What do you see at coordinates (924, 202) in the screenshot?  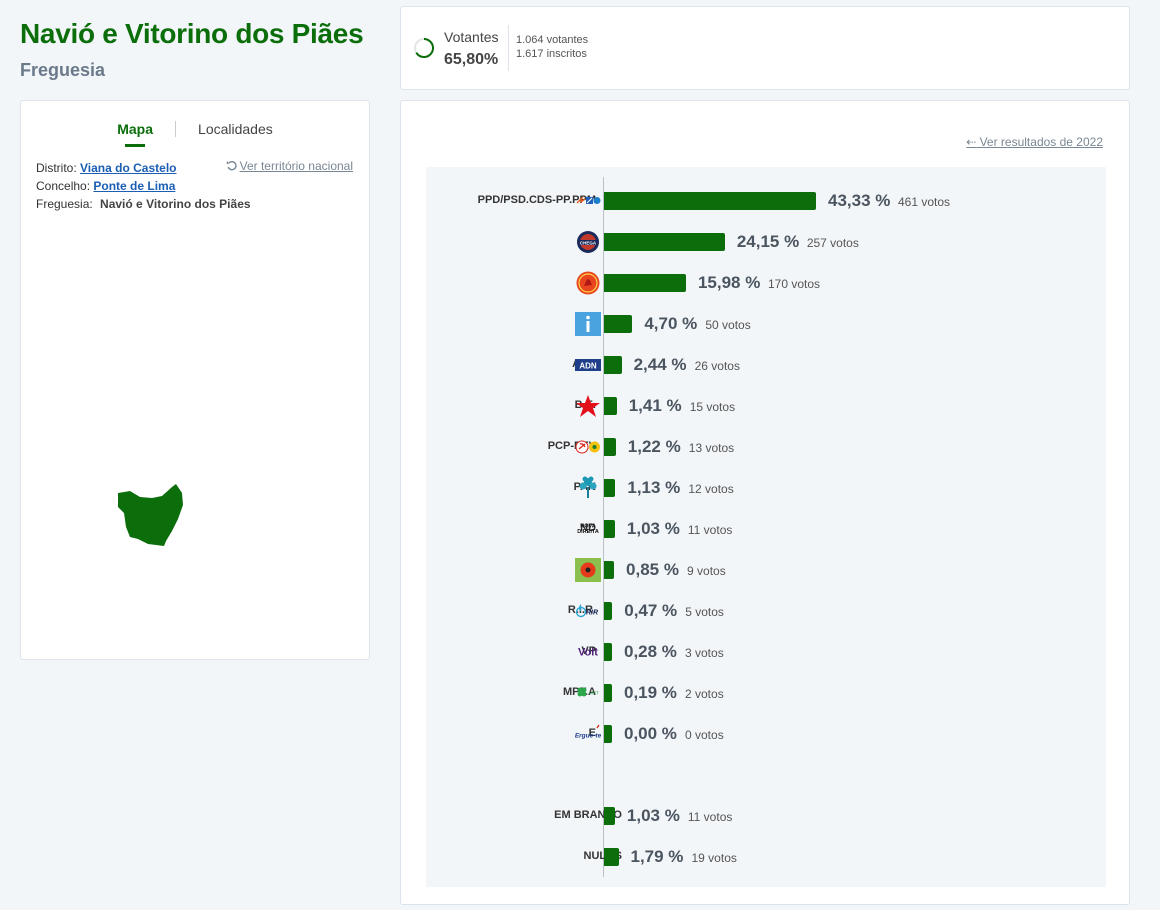 I see `result-votes: 461 votos` at bounding box center [924, 202].